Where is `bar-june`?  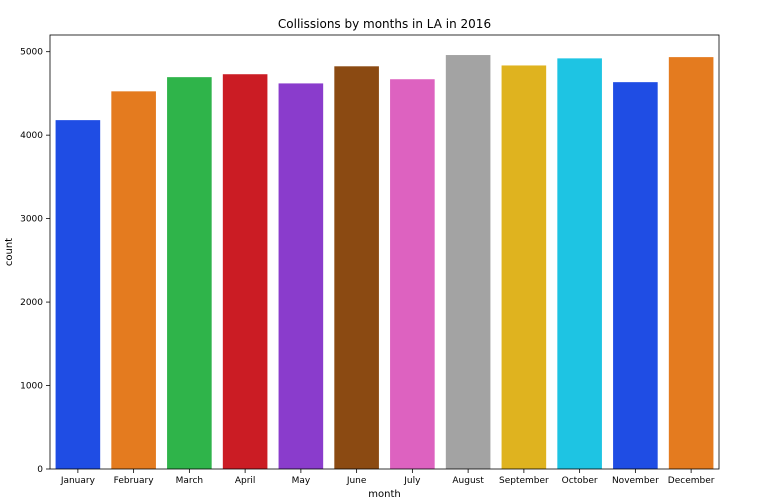
bar-june is located at coordinates (356, 268).